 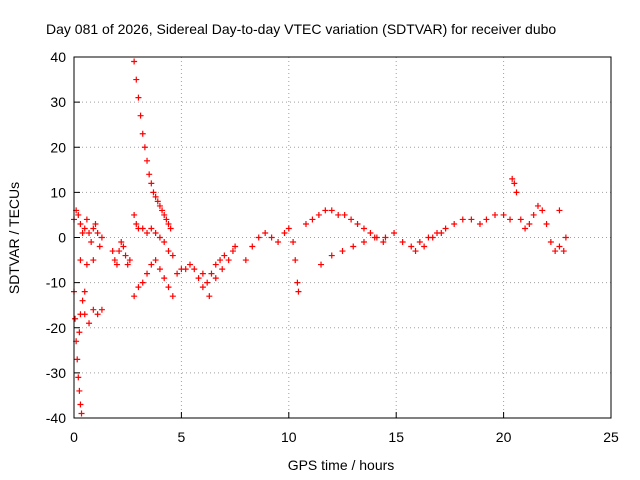 I want to click on series-segment-4.8-7.5, so click(x=206, y=271).